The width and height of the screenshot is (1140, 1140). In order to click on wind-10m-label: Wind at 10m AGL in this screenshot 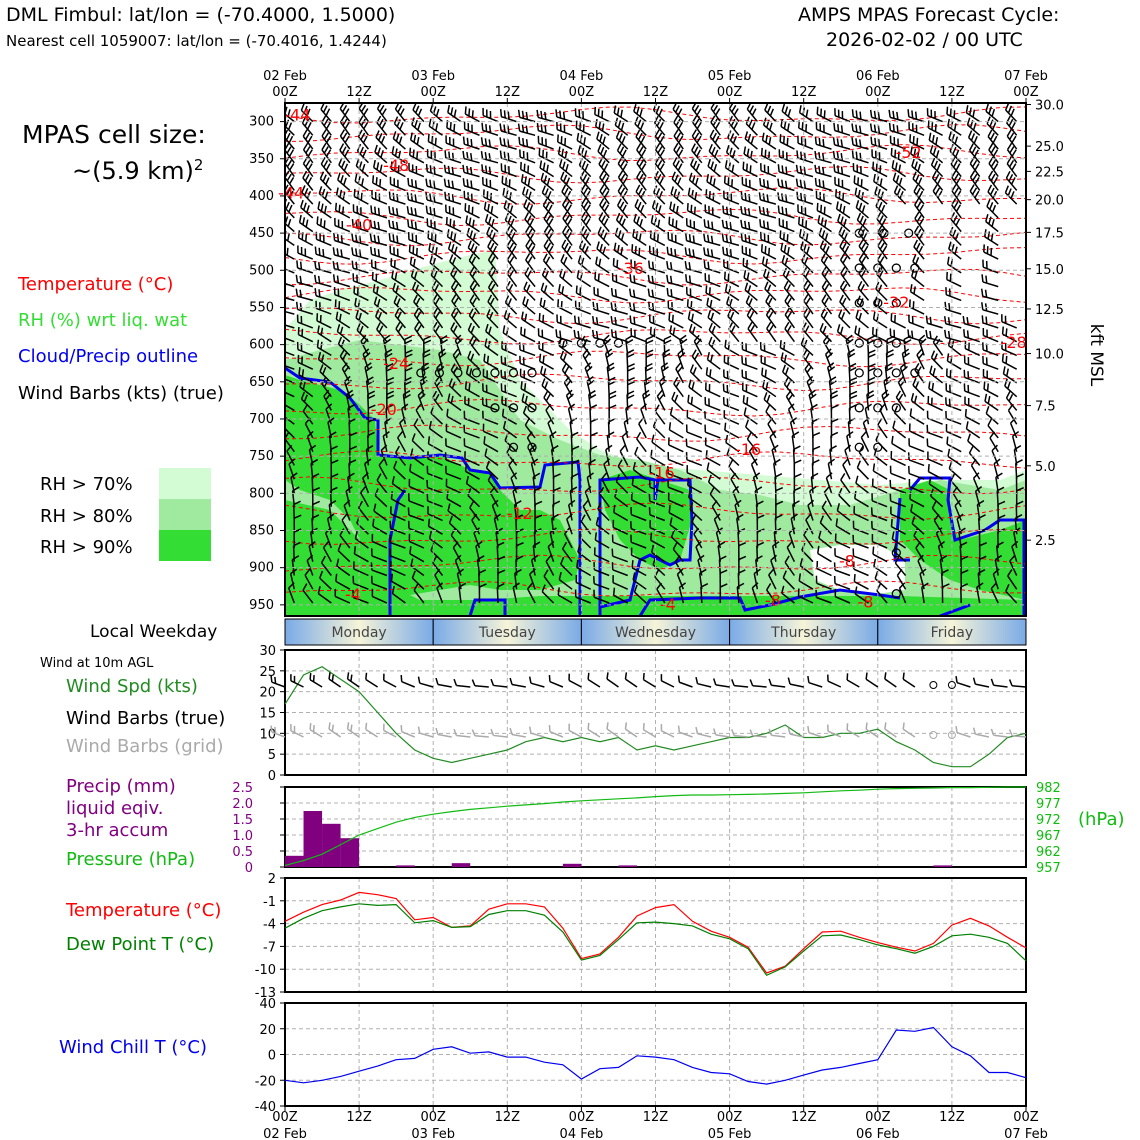, I will do `click(97, 663)`.